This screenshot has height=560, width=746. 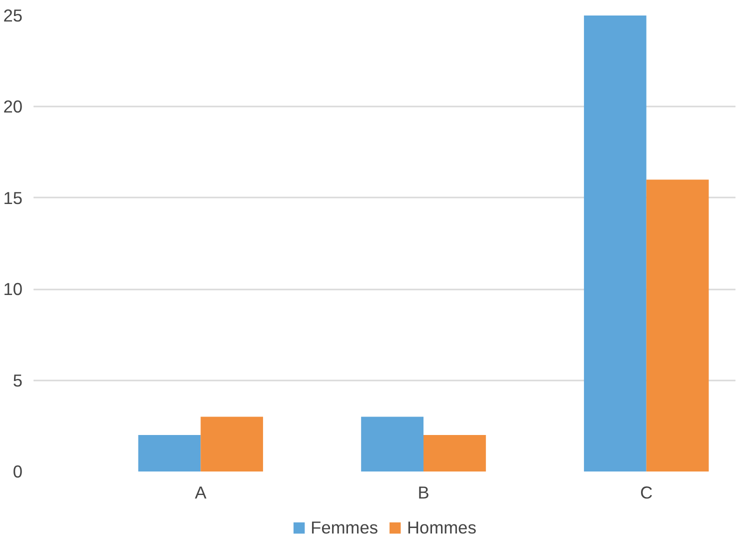 I want to click on y-tick-label: 5, so click(x=17, y=380).